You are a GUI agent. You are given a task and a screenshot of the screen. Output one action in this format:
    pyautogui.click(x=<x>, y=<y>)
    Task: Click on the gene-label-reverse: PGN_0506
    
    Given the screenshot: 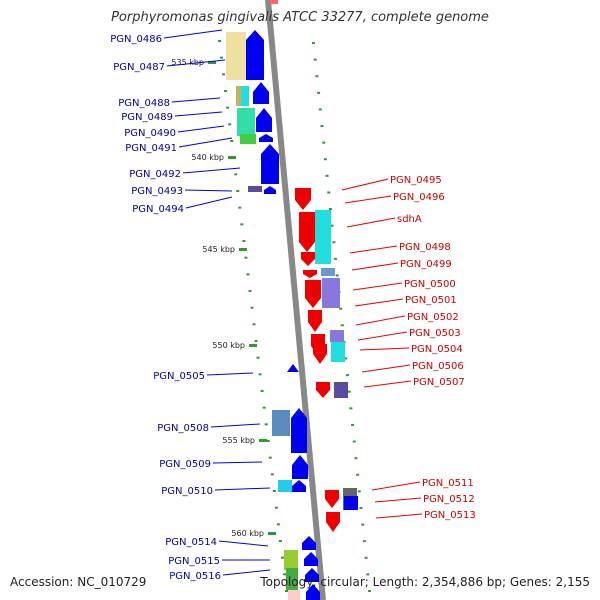 What is the action you would take?
    pyautogui.click(x=438, y=366)
    